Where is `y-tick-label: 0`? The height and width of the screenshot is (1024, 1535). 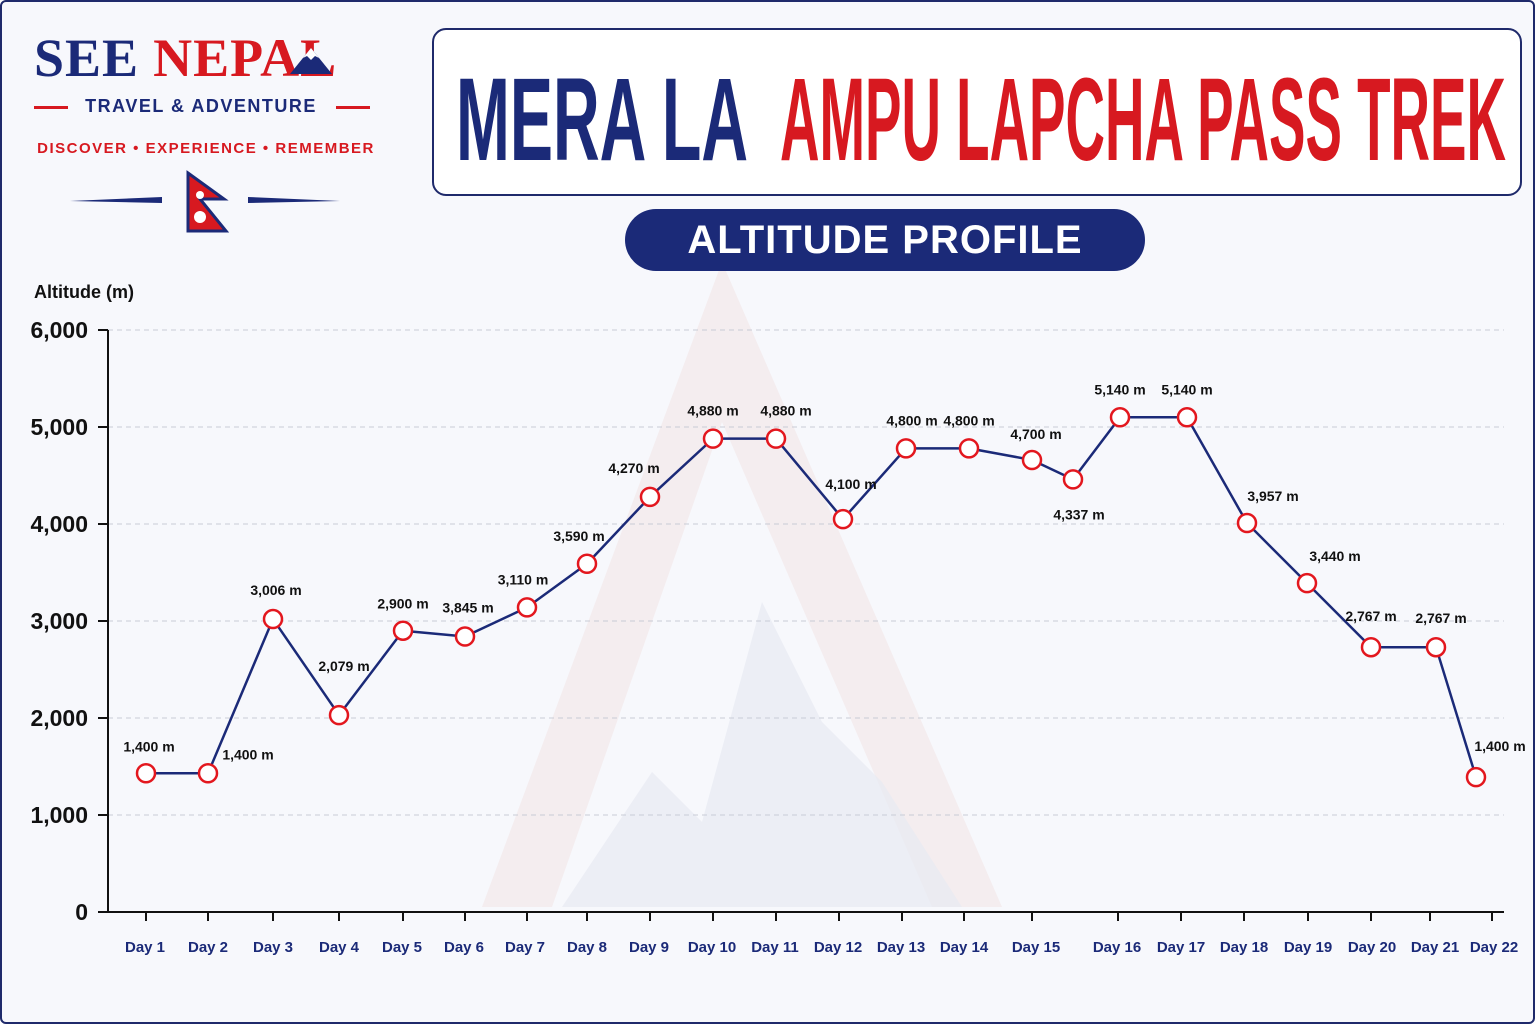
y-tick-label: 0 is located at coordinates (81, 912).